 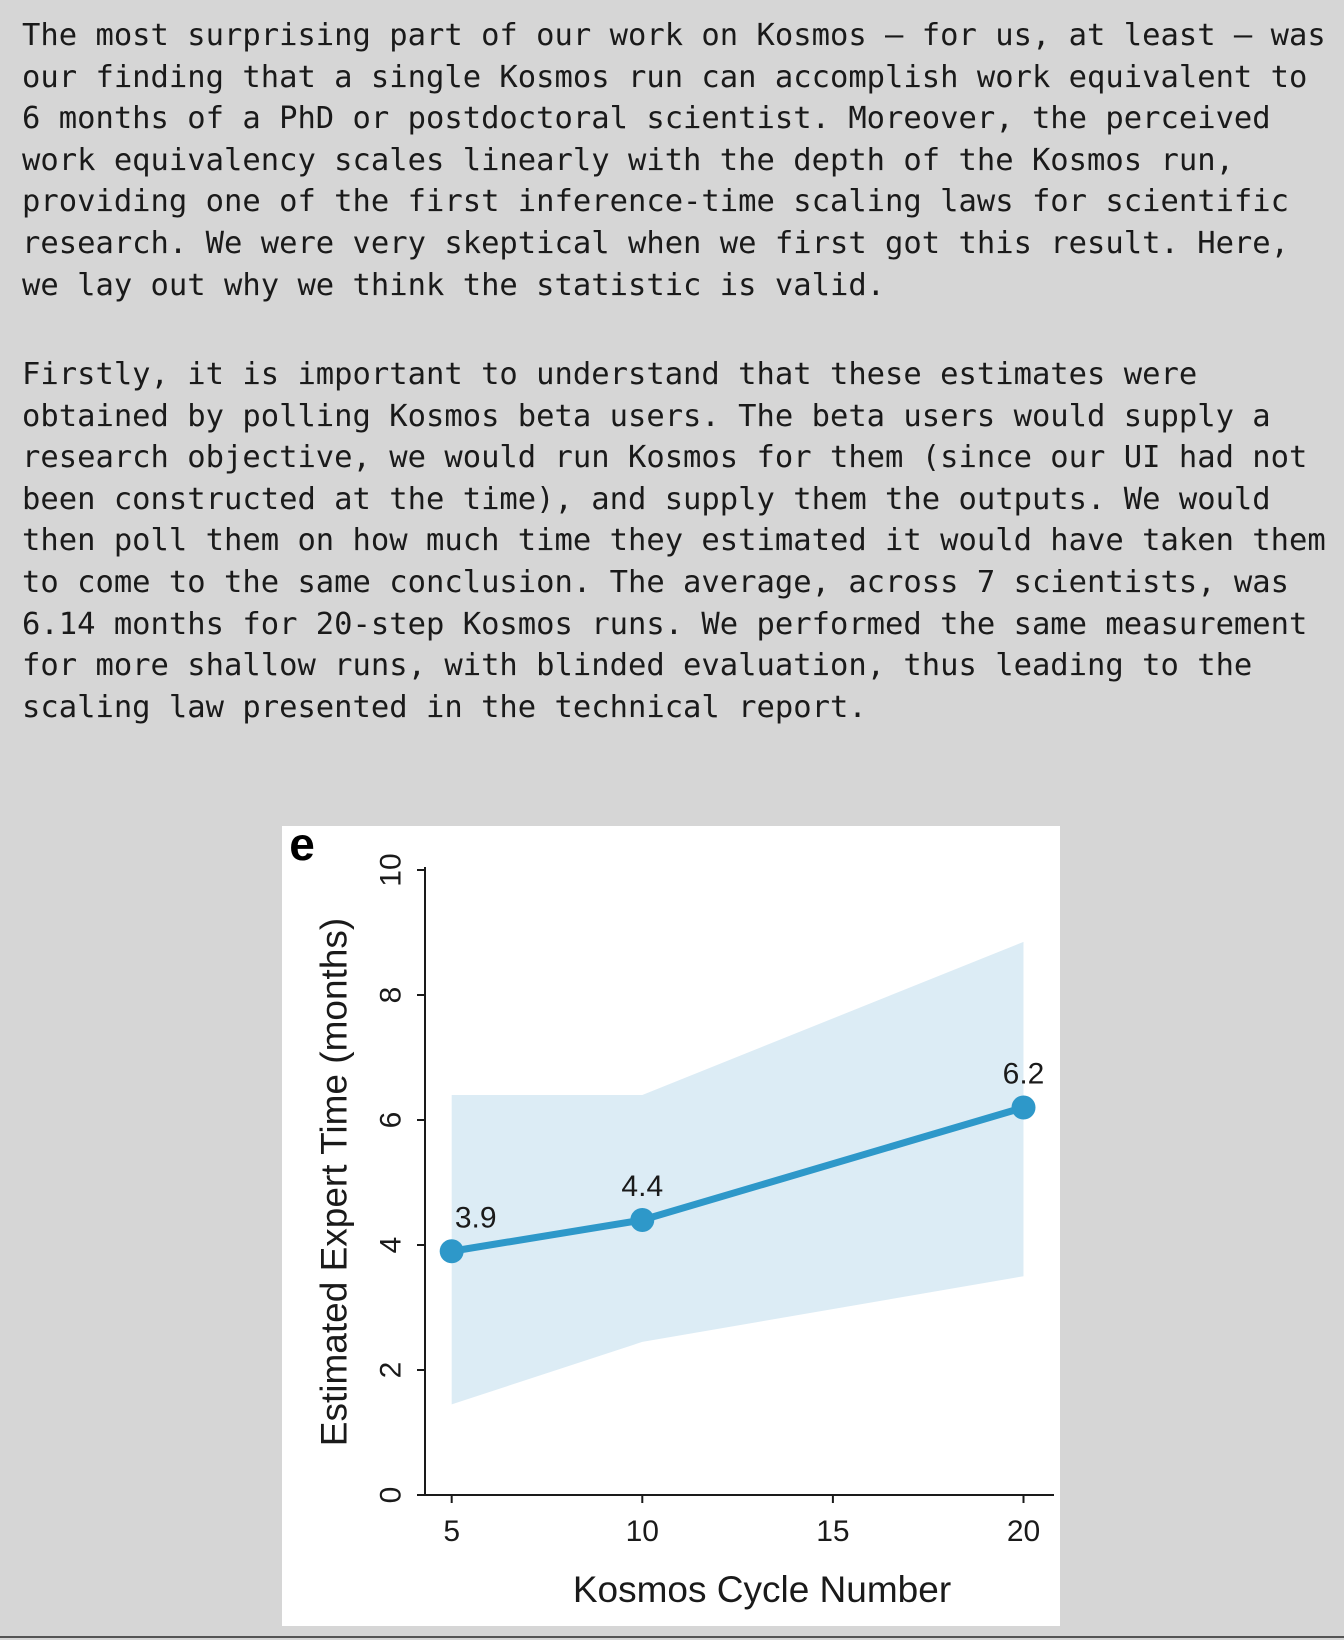 I want to click on data-label: 6.2, so click(x=1024, y=1074).